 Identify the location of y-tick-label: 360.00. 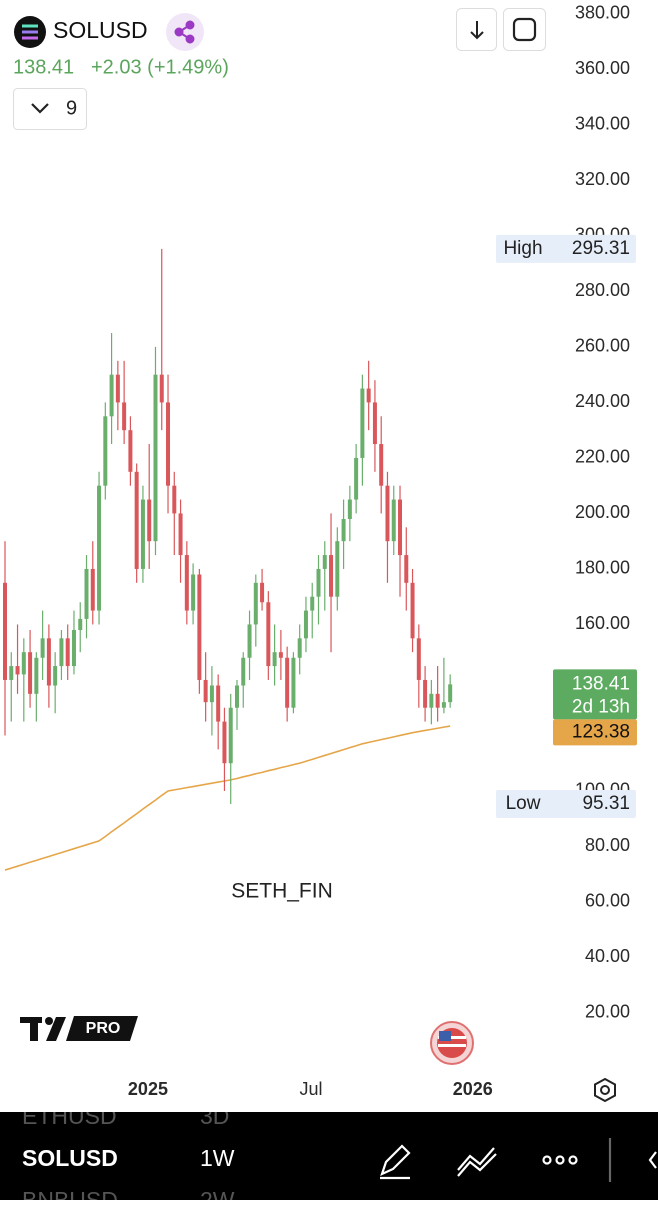
(602, 68).